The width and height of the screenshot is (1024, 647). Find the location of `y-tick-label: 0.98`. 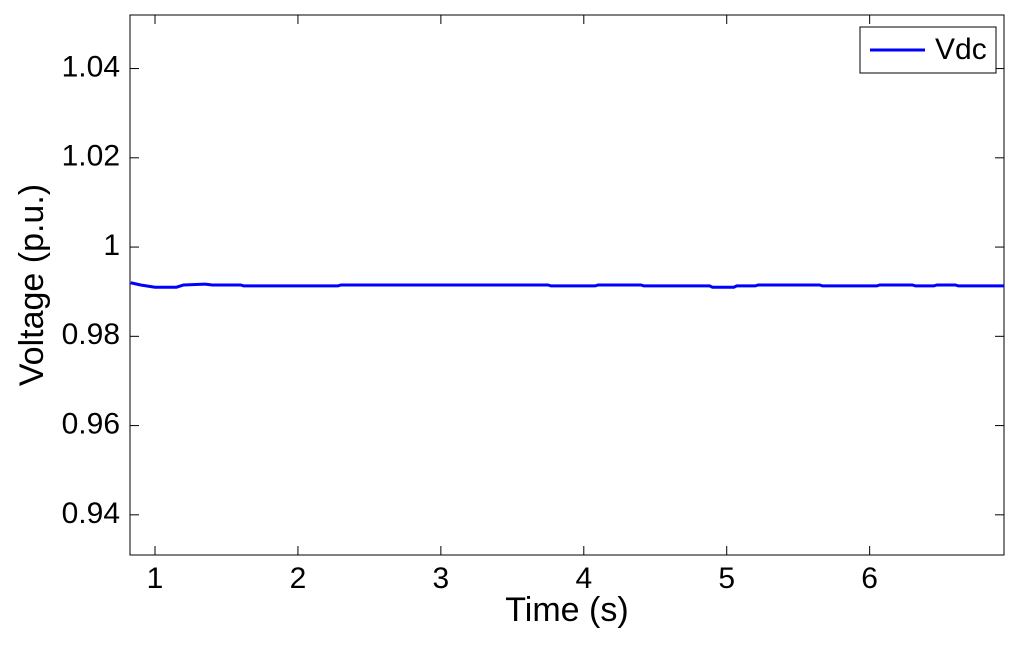

y-tick-label: 0.98 is located at coordinates (91, 334).